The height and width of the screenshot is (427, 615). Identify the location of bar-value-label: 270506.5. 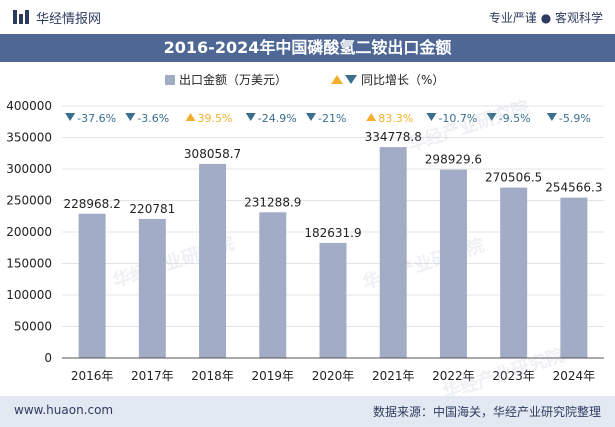
(513, 178).